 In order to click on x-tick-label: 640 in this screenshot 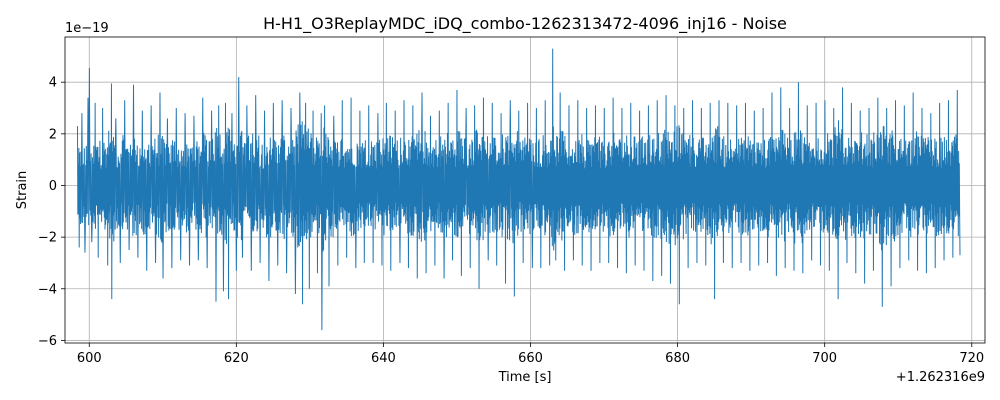, I will do `click(383, 358)`.